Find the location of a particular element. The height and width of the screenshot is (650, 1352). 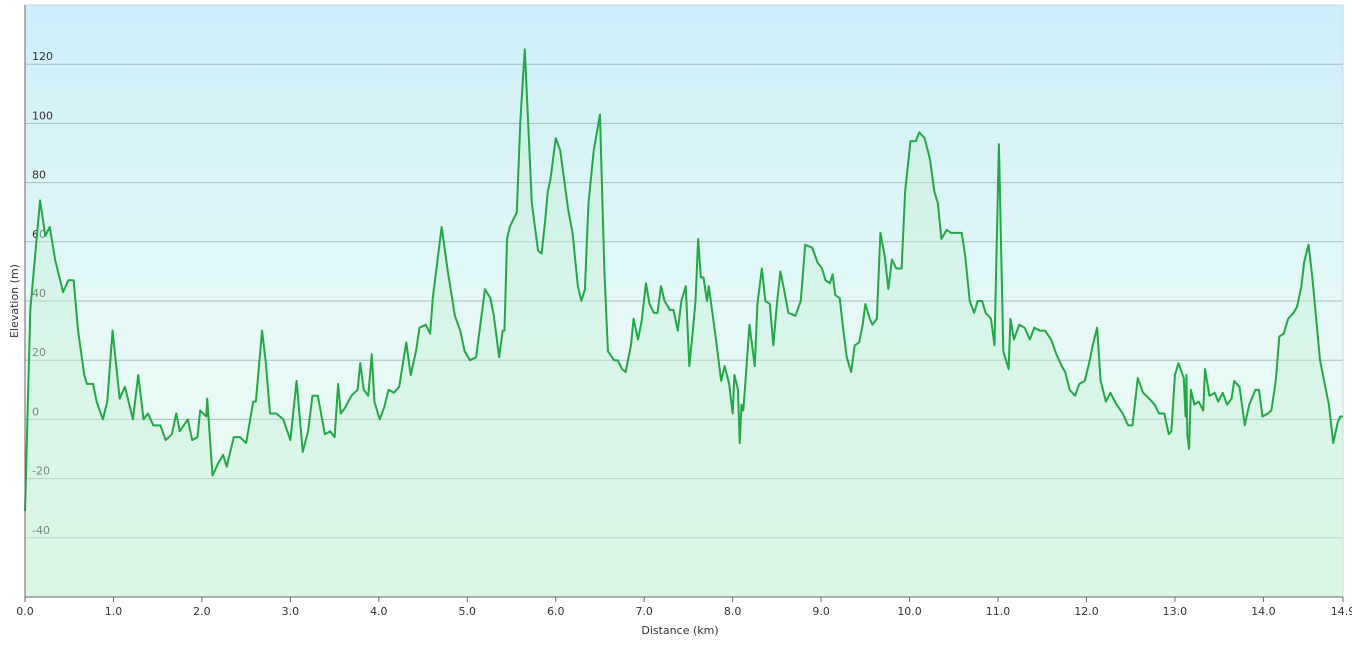

y-tick-label: 40 is located at coordinates (39, 293).